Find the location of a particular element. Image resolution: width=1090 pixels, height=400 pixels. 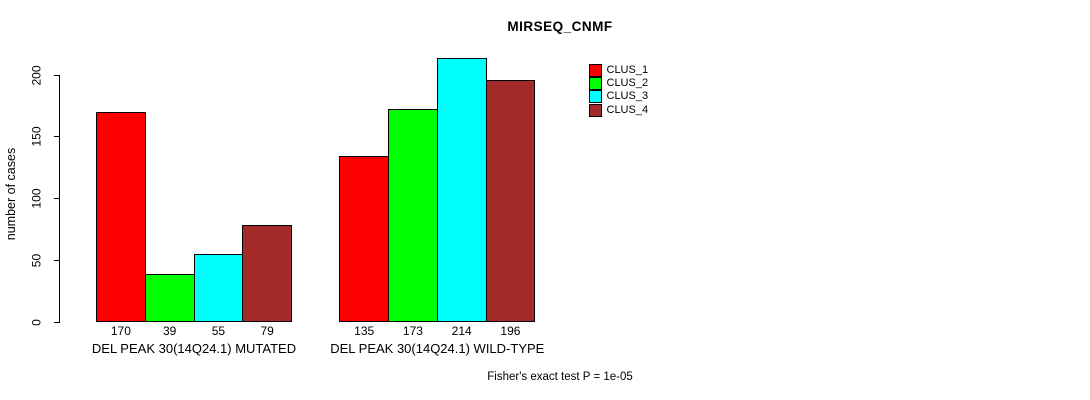

bar-value-label: 55 is located at coordinates (218, 330).